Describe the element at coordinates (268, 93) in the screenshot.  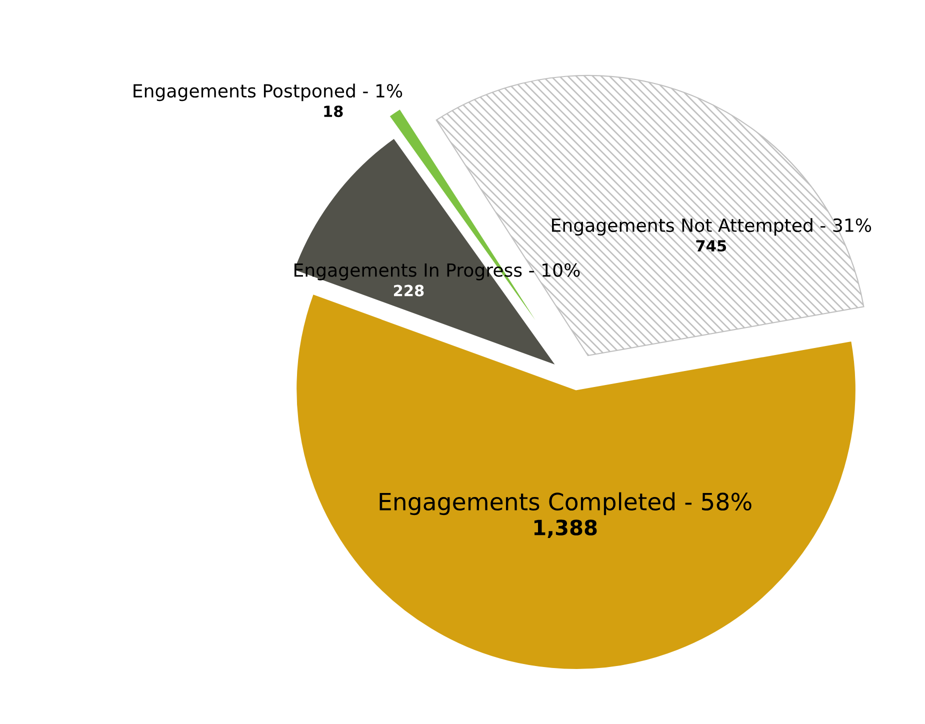
I see `slice-label: Engagements Postponed - 1%` at that location.